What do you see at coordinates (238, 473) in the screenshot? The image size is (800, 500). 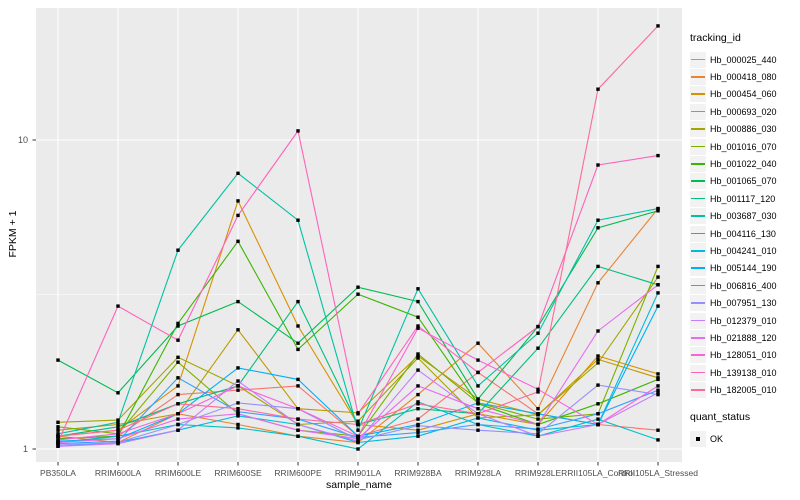 I see `x-tick-label: RRIM600SE` at bounding box center [238, 473].